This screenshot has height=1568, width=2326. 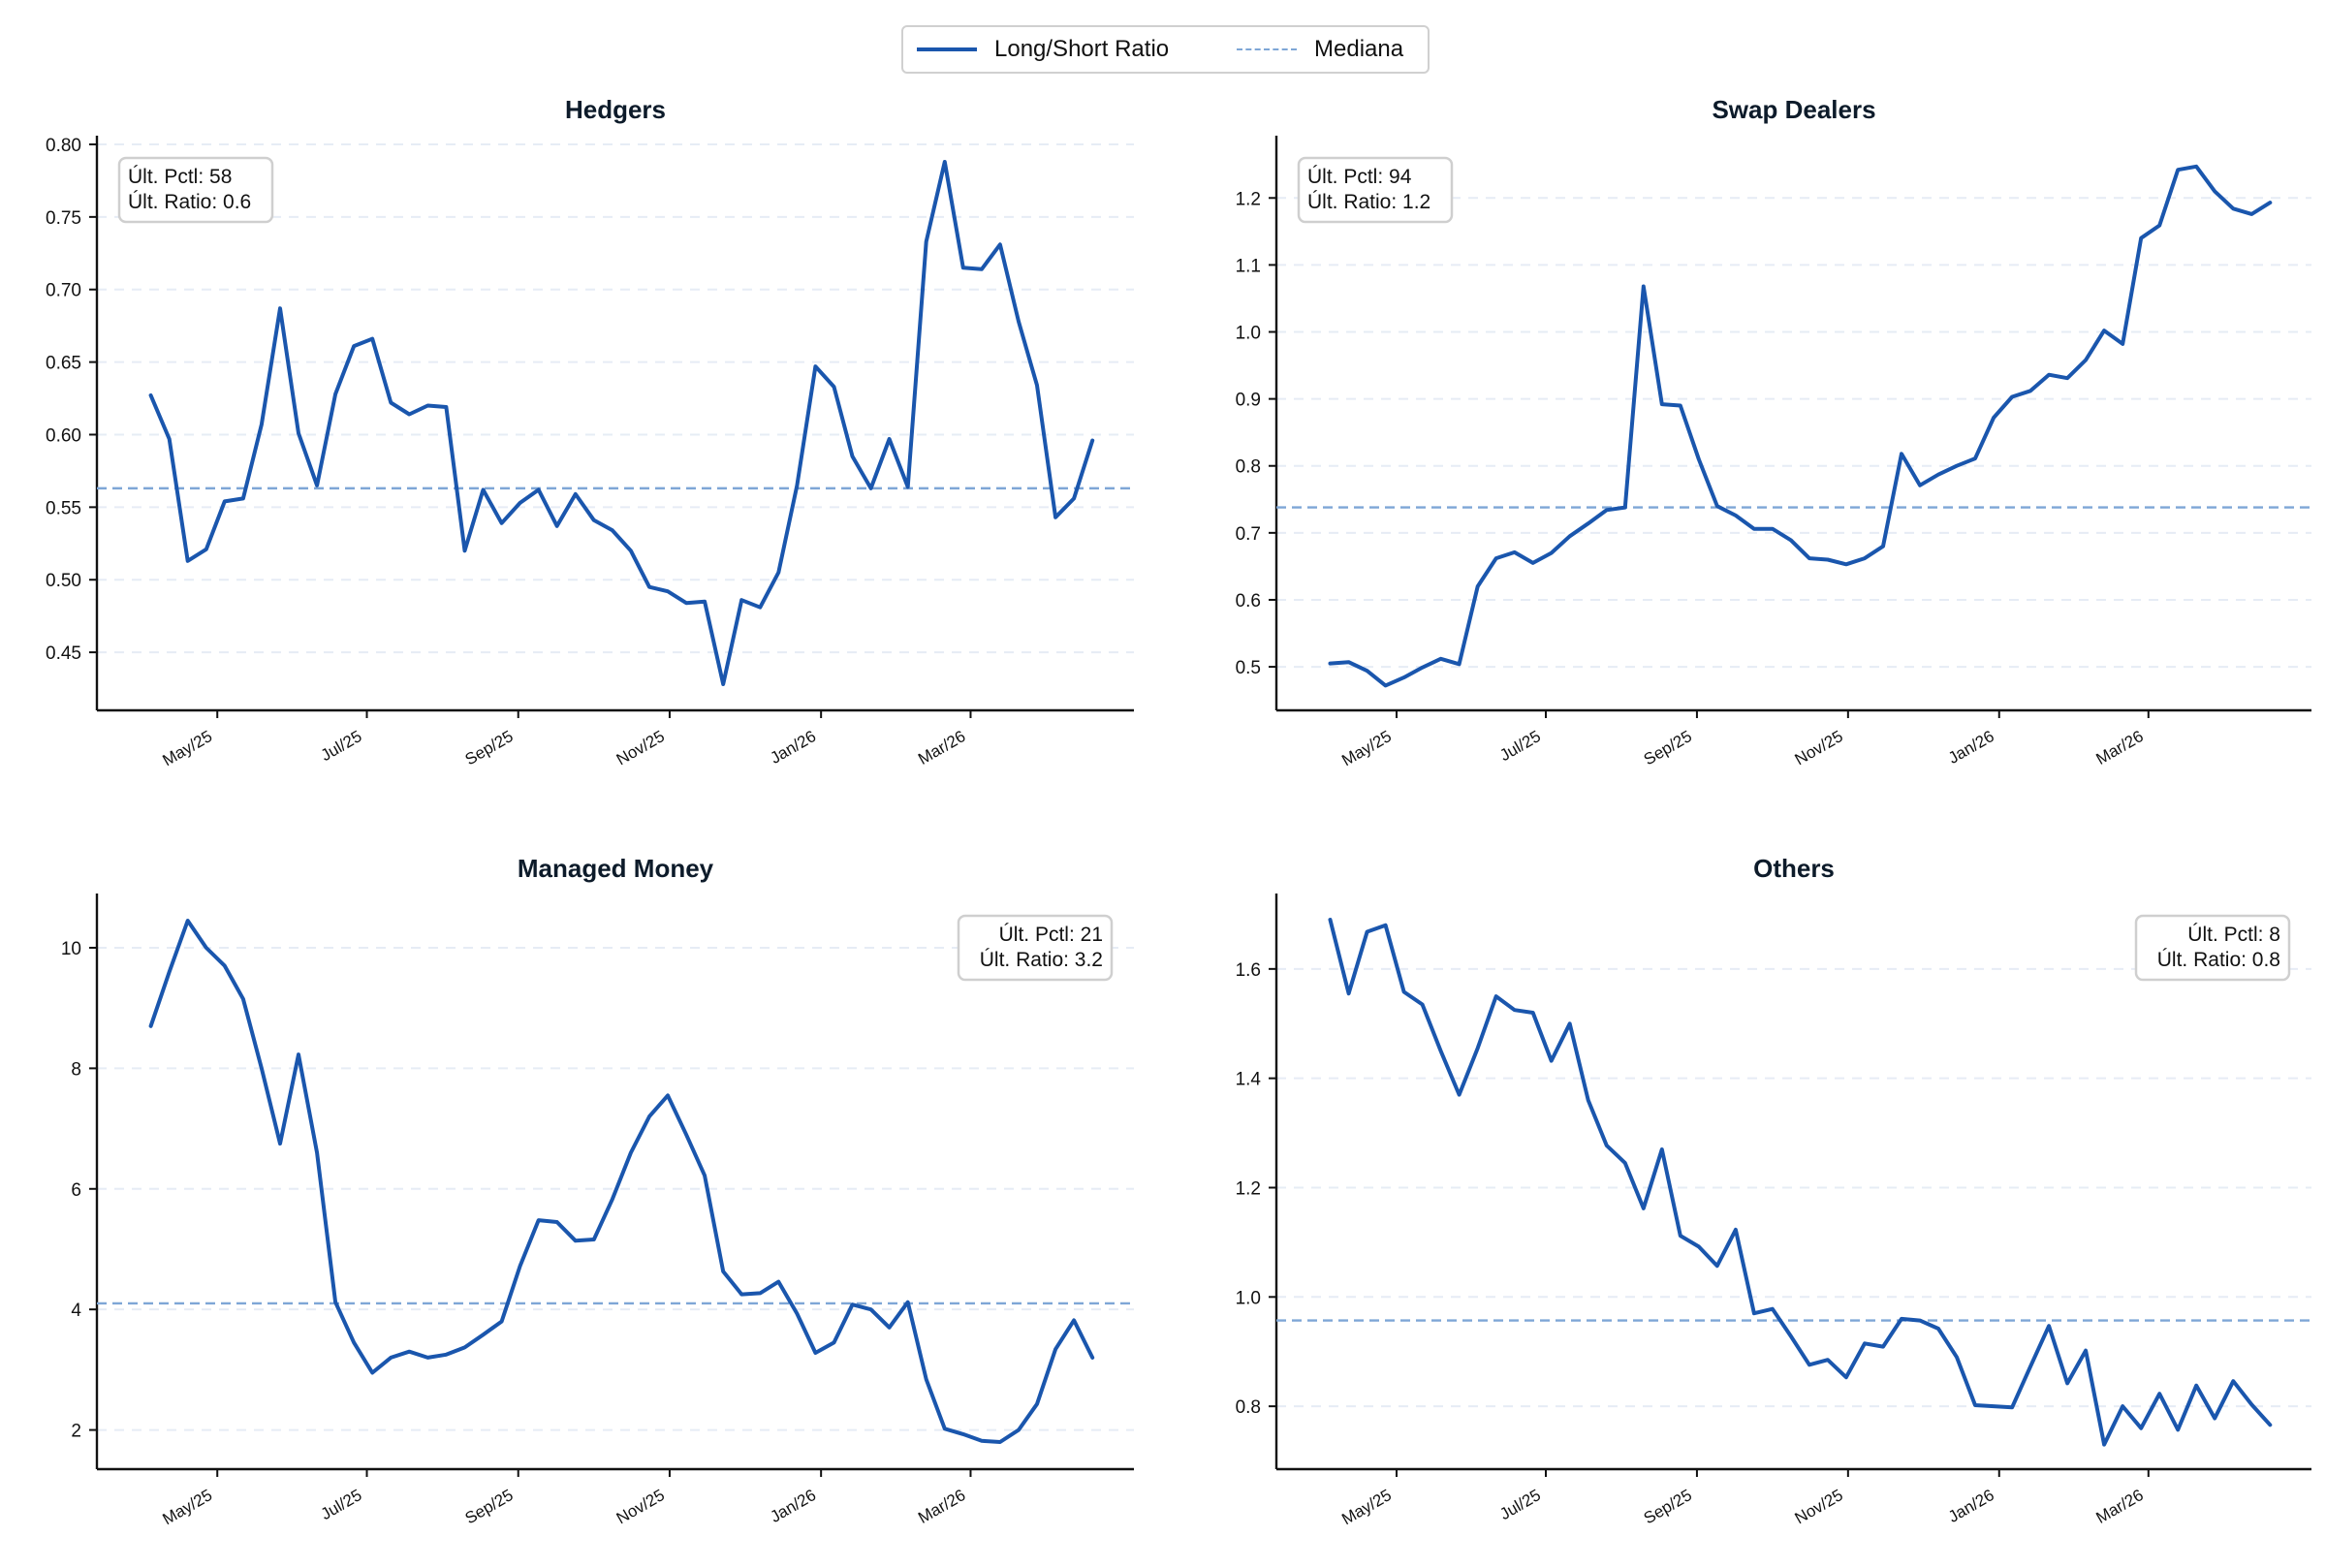 What do you see at coordinates (1359, 177) in the screenshot?
I see `annotation-percentile: Últ. Pctl: 94` at bounding box center [1359, 177].